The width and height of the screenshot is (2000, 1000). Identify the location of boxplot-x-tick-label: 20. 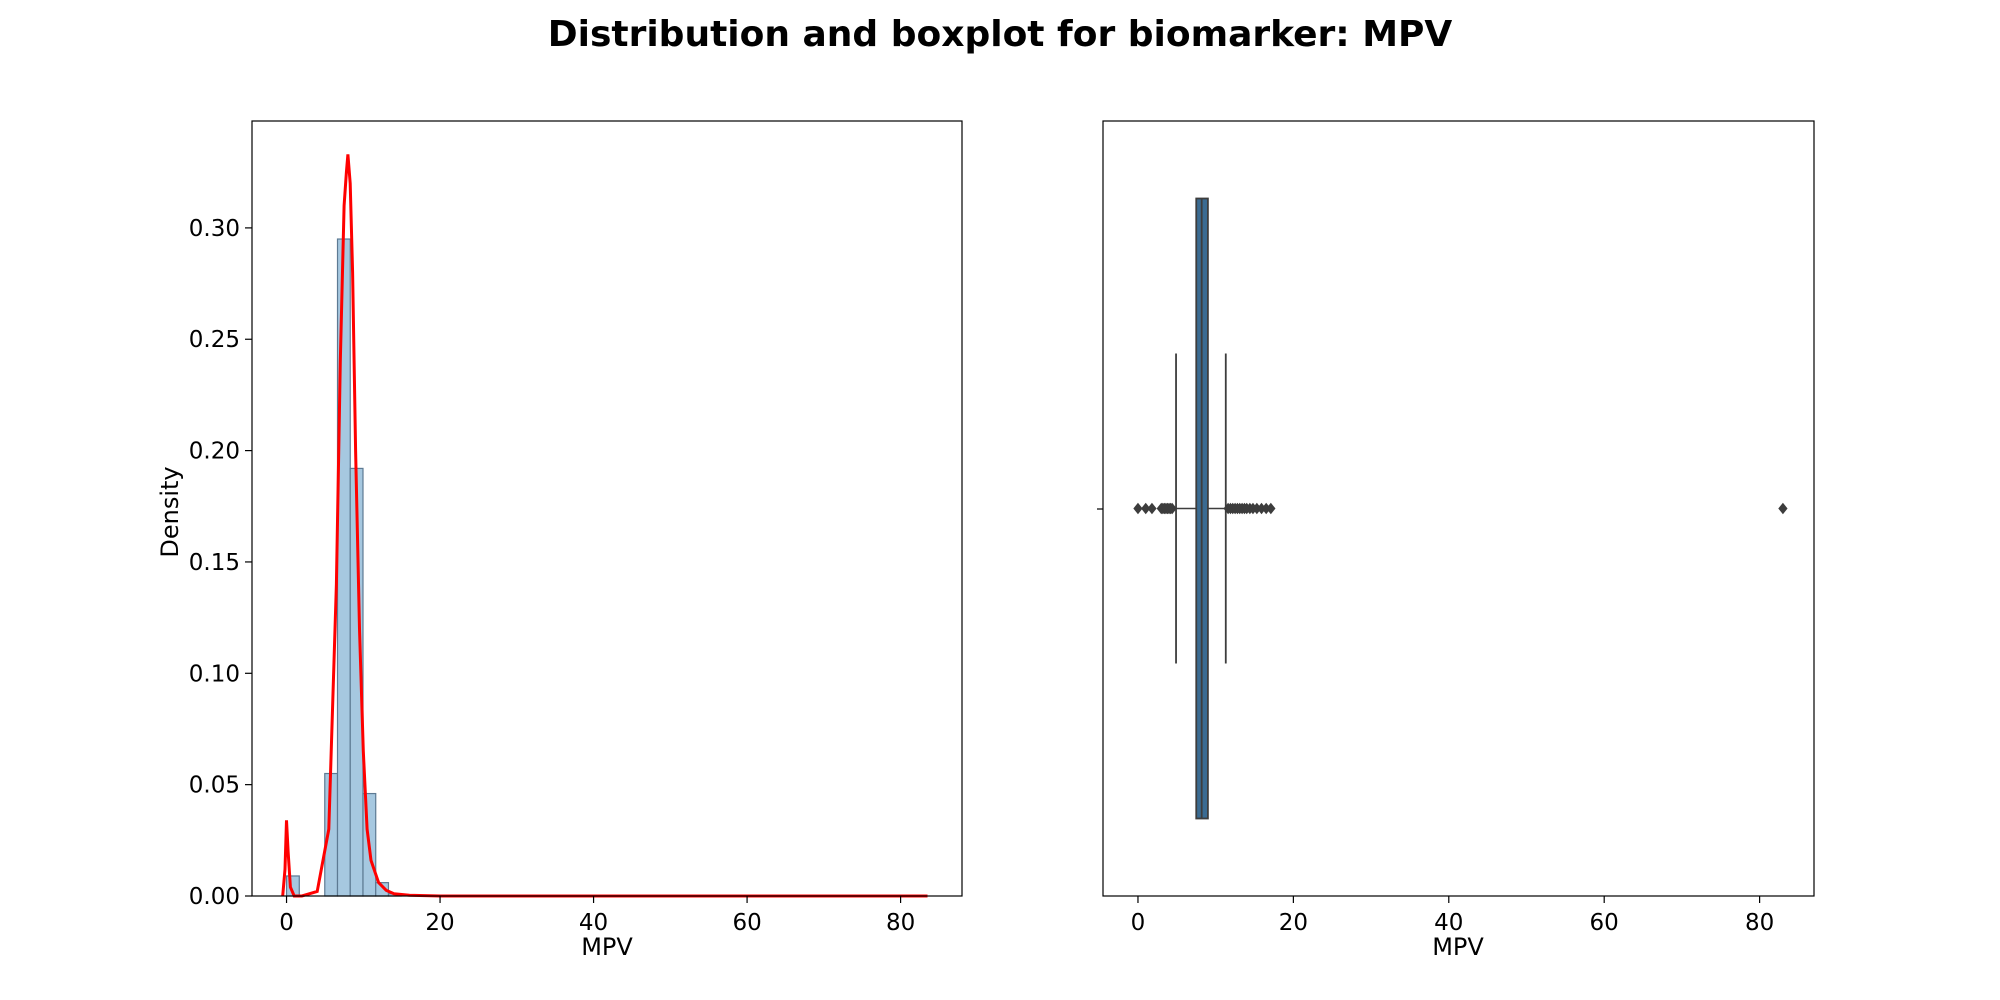
(1293, 923).